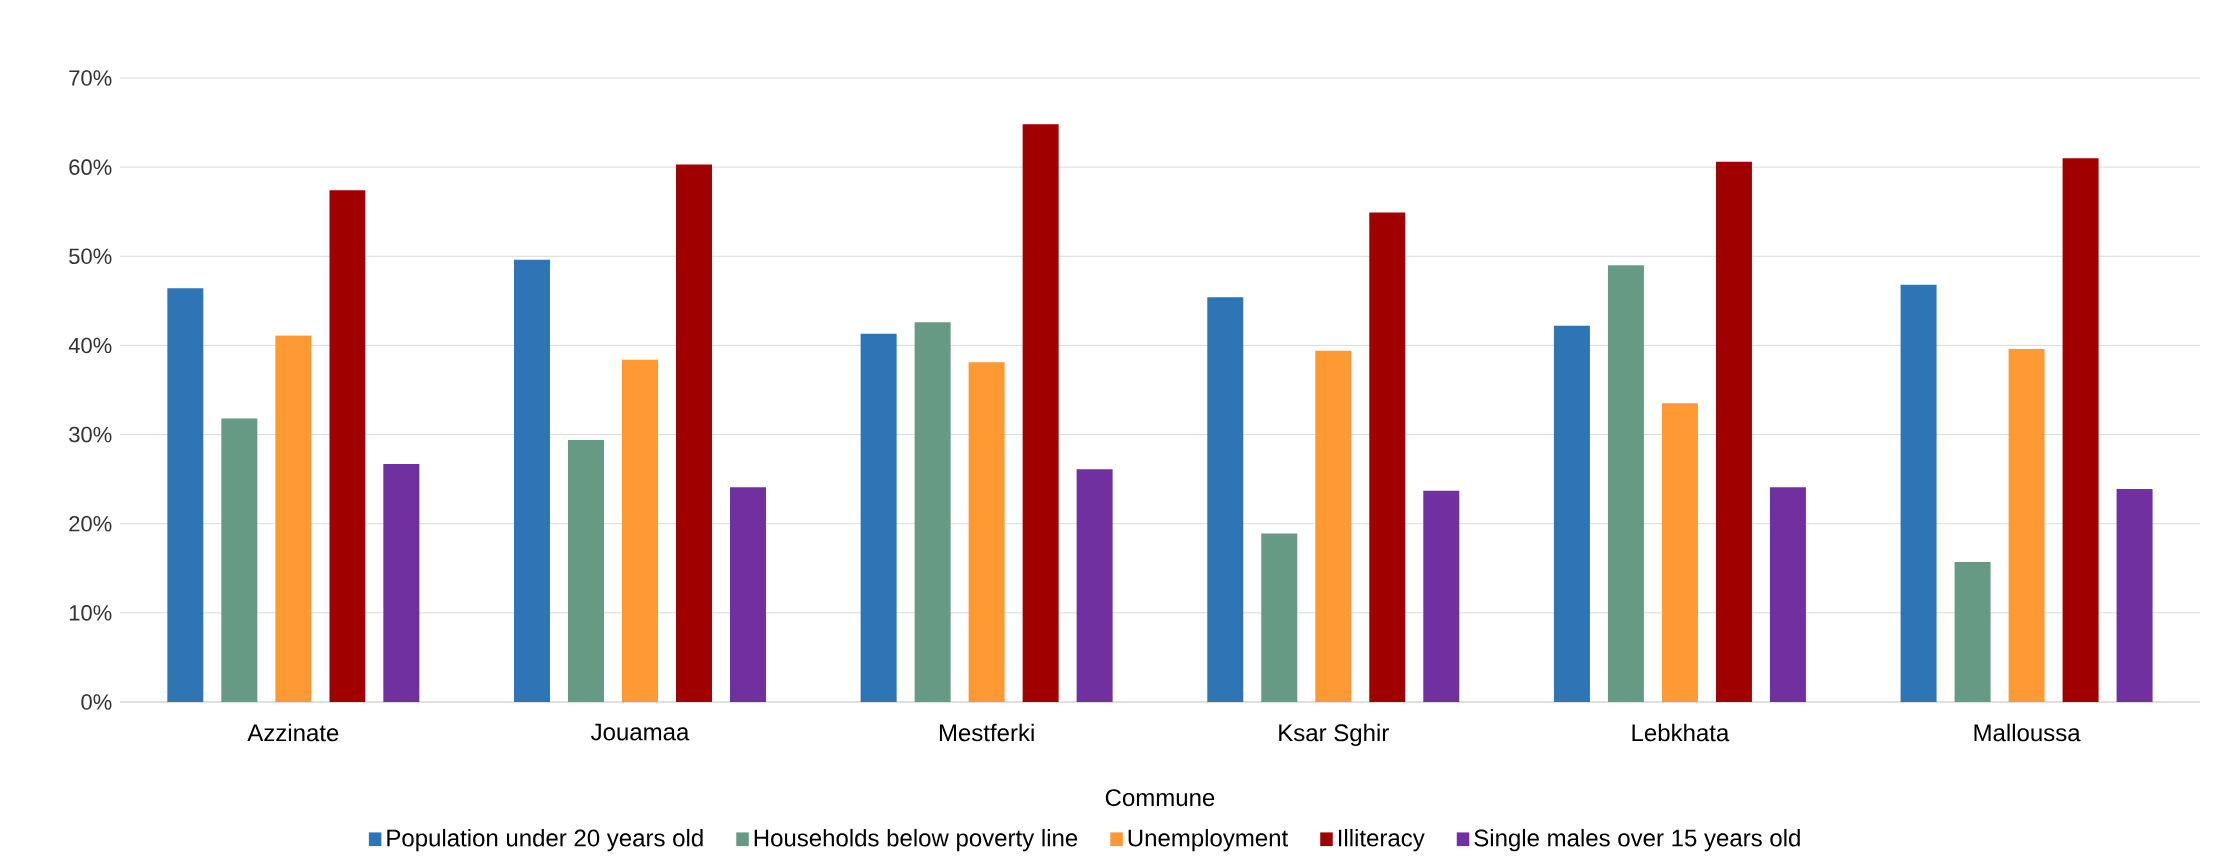 The image size is (2227, 866). What do you see at coordinates (1334, 735) in the screenshot?
I see `x-tick-label: Ksar Sghir` at bounding box center [1334, 735].